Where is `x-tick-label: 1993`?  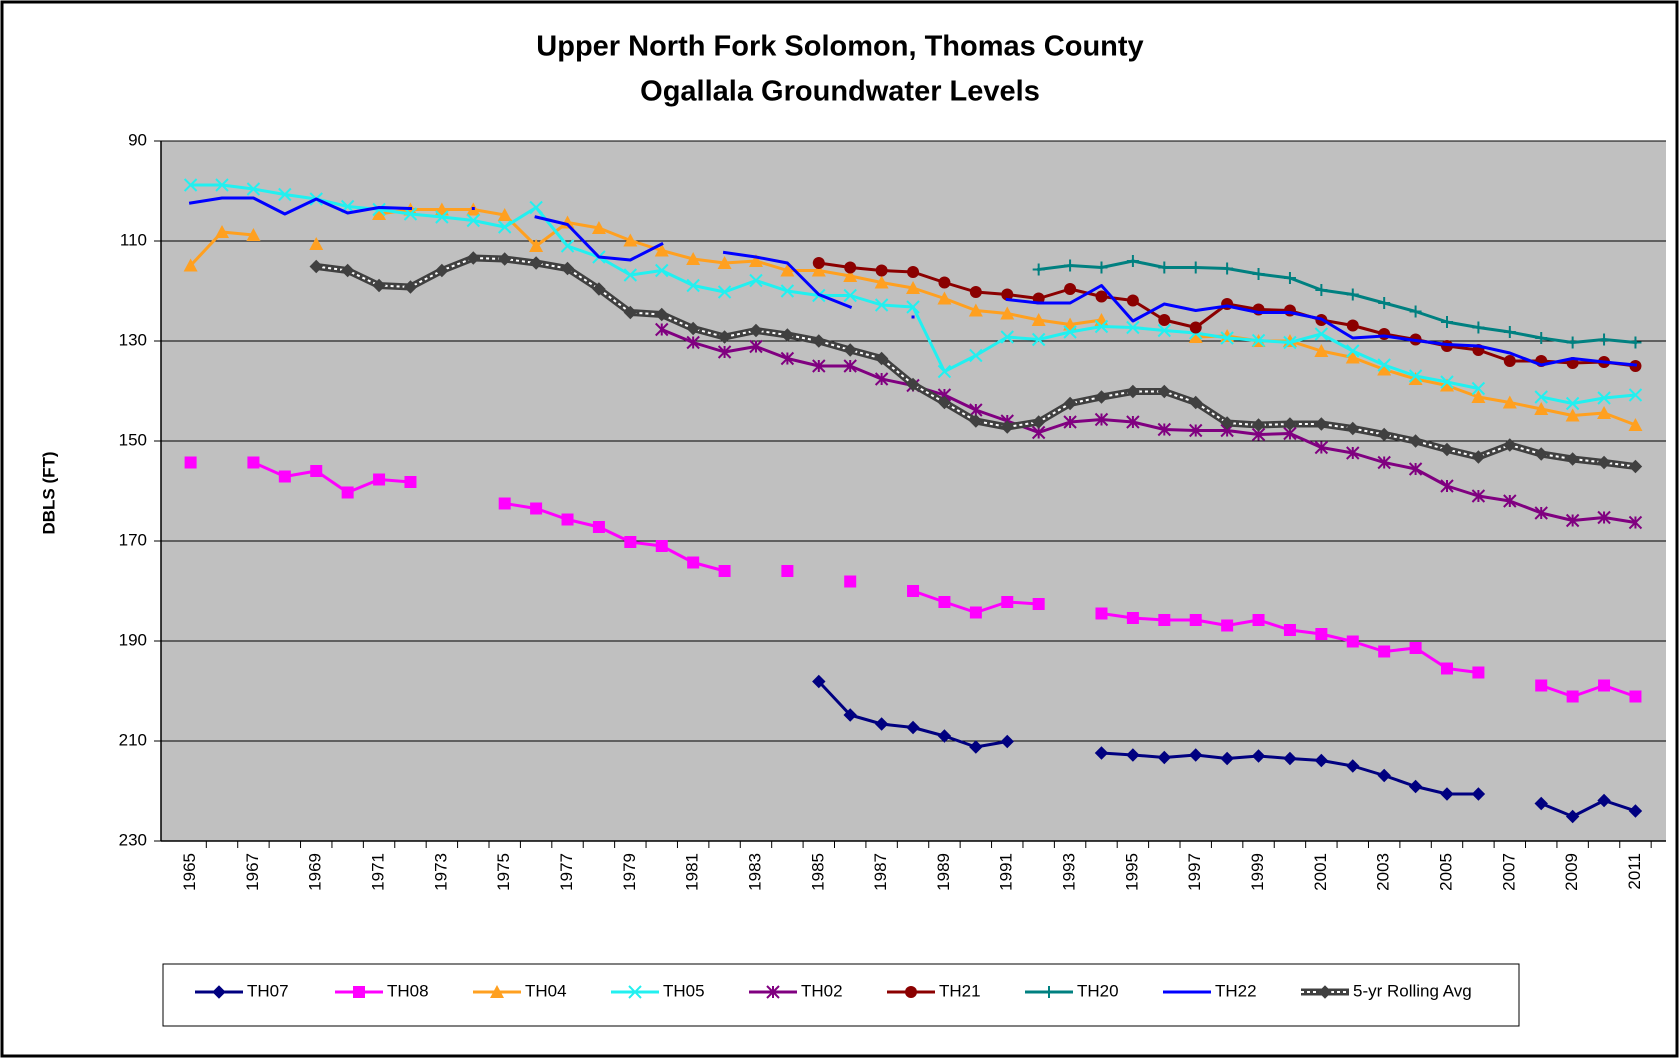
x-tick-label: 1993 is located at coordinates (1069, 872).